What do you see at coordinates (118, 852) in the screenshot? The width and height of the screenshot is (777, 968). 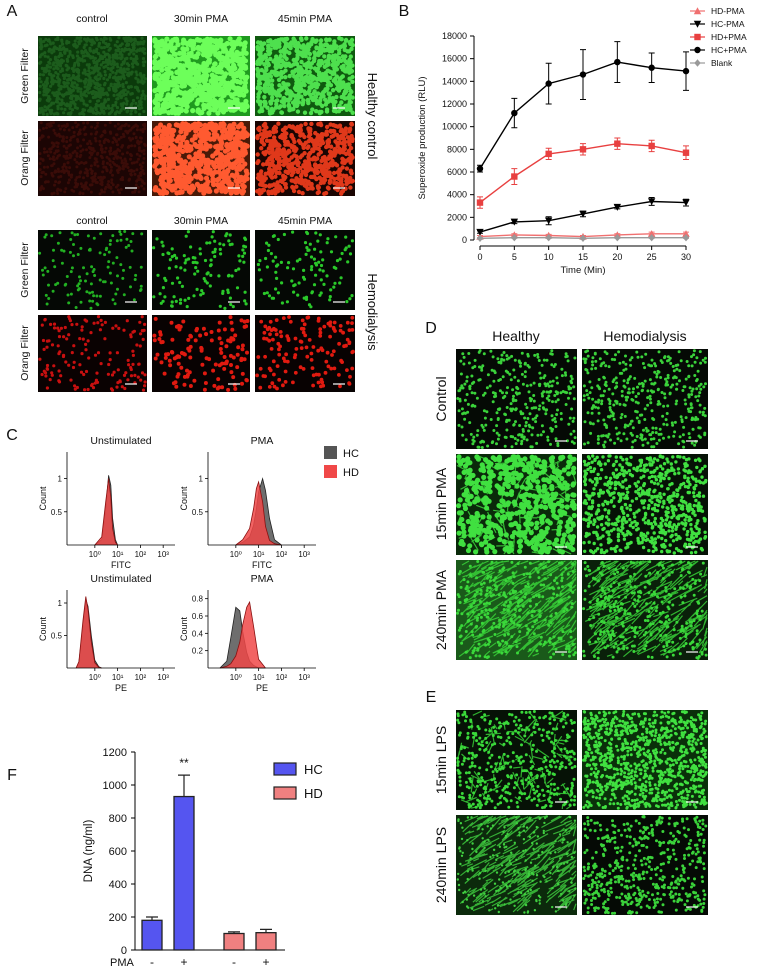 I see `y-tick-label: 600` at bounding box center [118, 852].